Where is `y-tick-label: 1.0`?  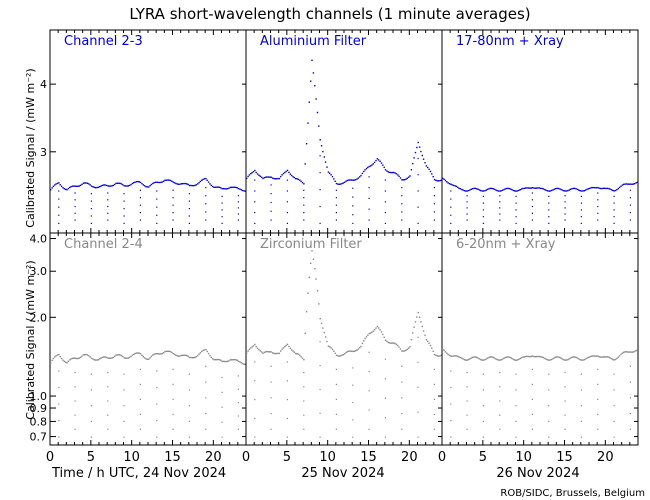
y-tick-label: 1.0 is located at coordinates (39, 396).